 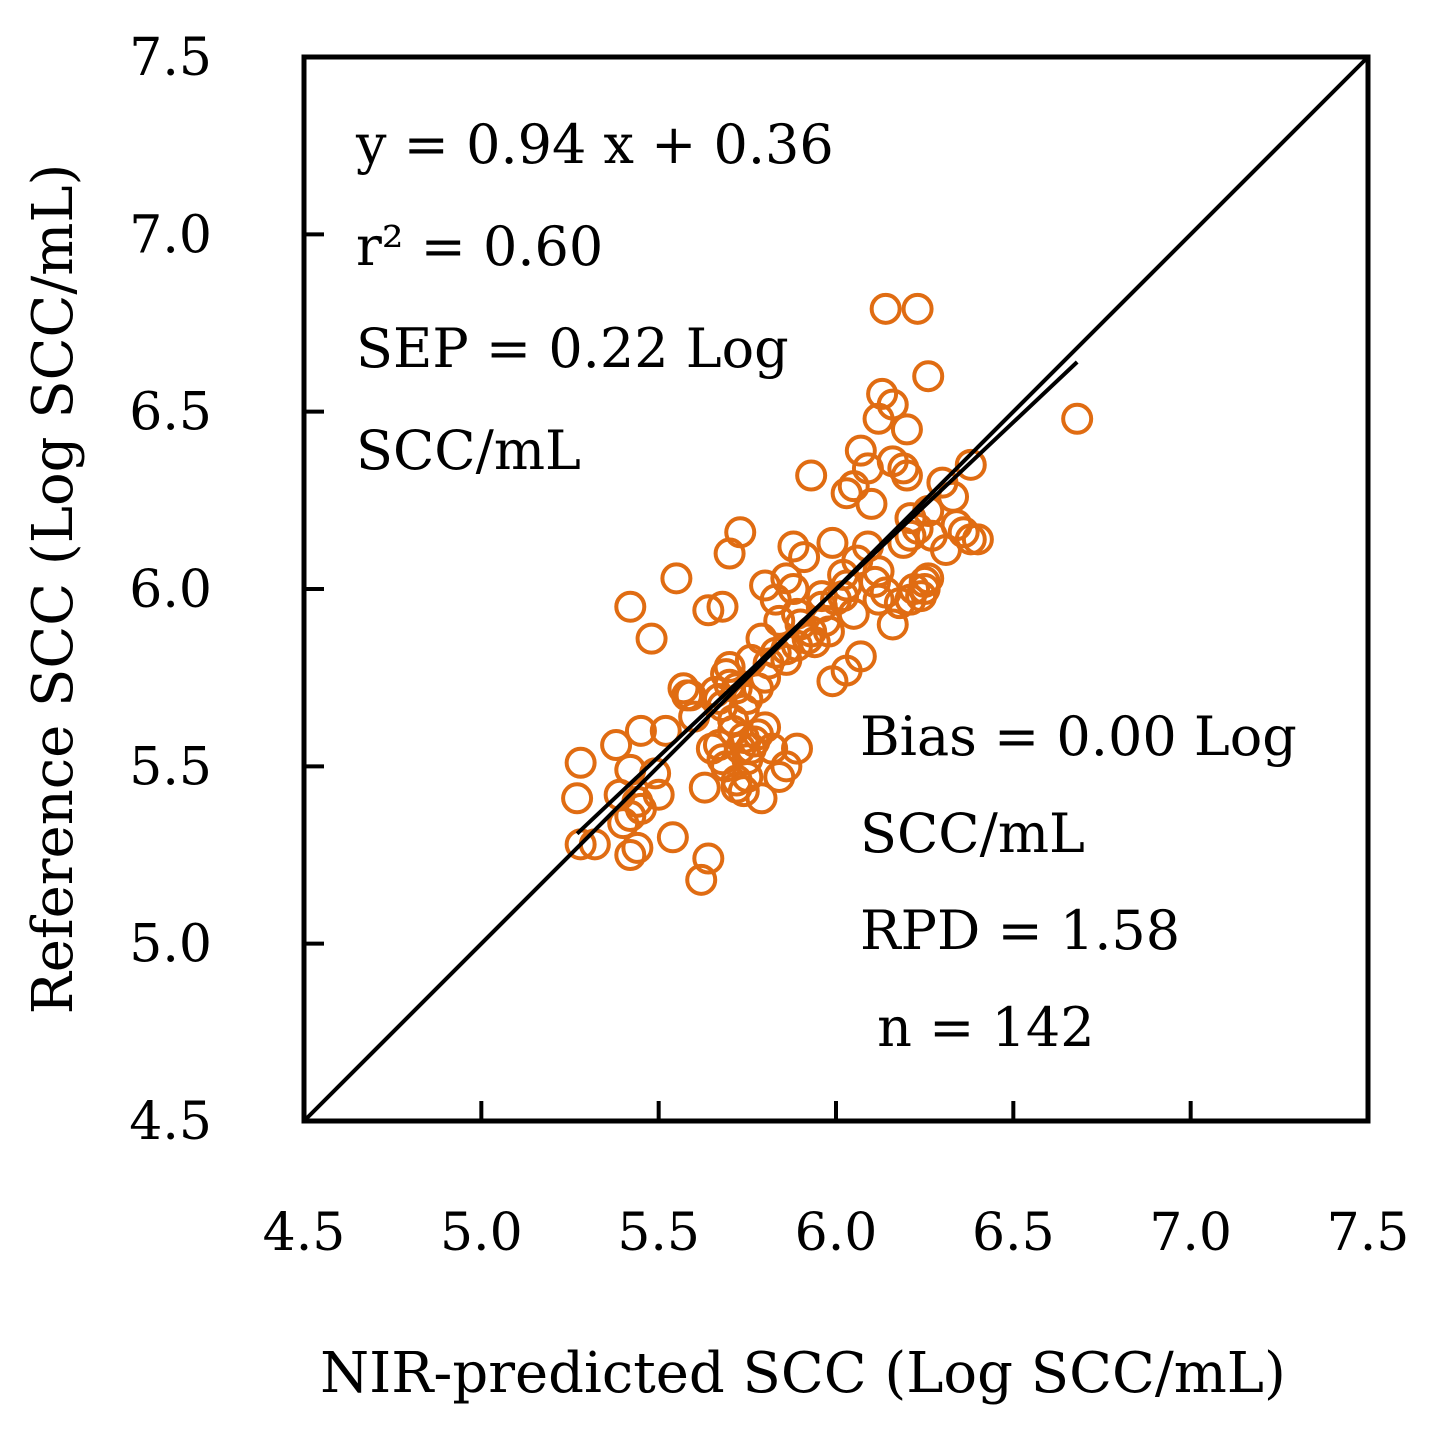 I want to click on x-tick-label: 7.5, so click(x=1368, y=1233).